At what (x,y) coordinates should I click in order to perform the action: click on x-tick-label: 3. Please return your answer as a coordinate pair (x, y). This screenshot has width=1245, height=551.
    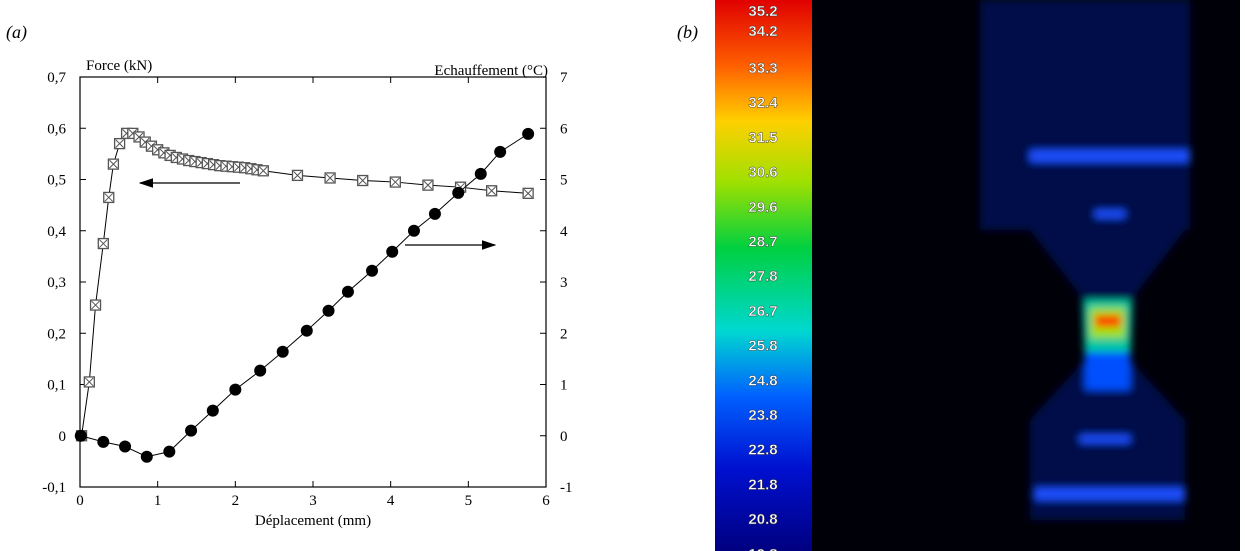
    Looking at the image, I should click on (313, 501).